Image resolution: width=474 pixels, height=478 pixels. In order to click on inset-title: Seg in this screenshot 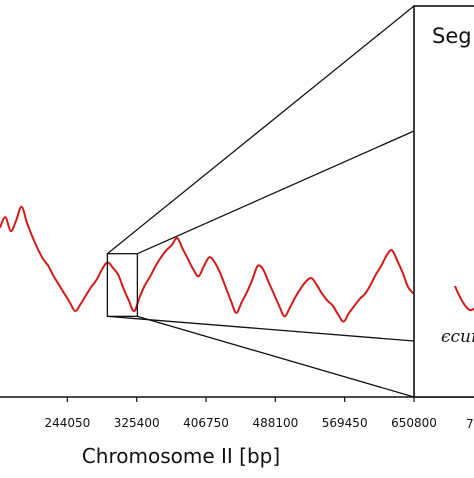, I will do `click(452, 36)`.